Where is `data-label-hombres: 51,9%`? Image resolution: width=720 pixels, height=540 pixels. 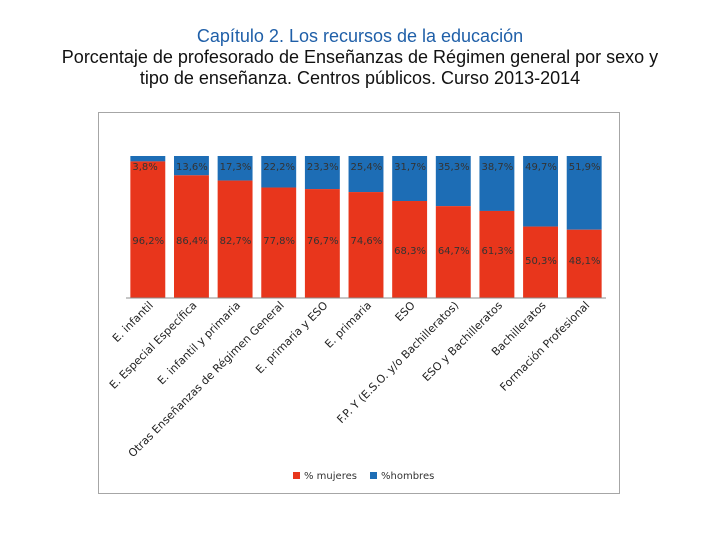 data-label-hombres: 51,9% is located at coordinates (585, 167).